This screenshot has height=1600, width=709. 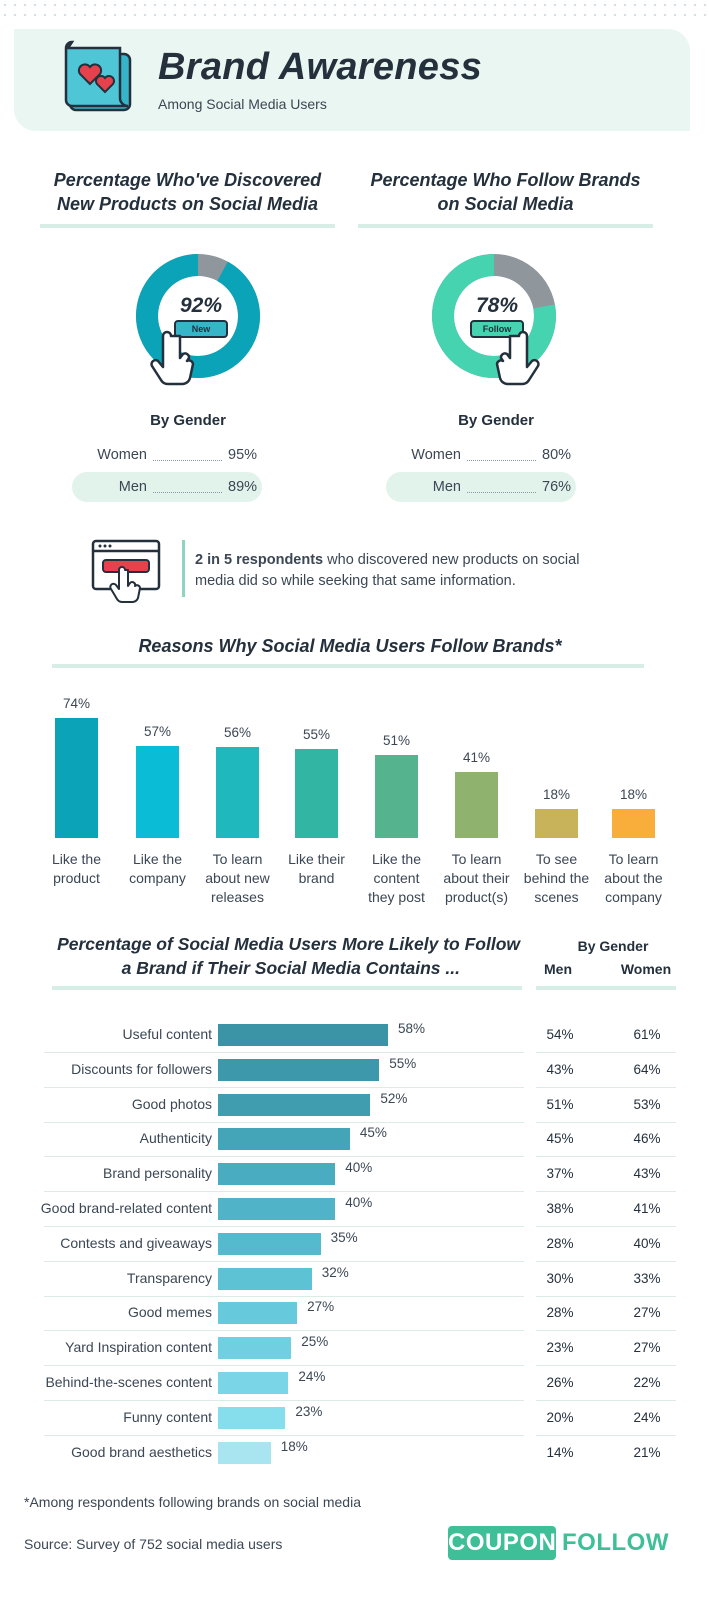 I want to click on row-percent: 23%, so click(x=309, y=1411).